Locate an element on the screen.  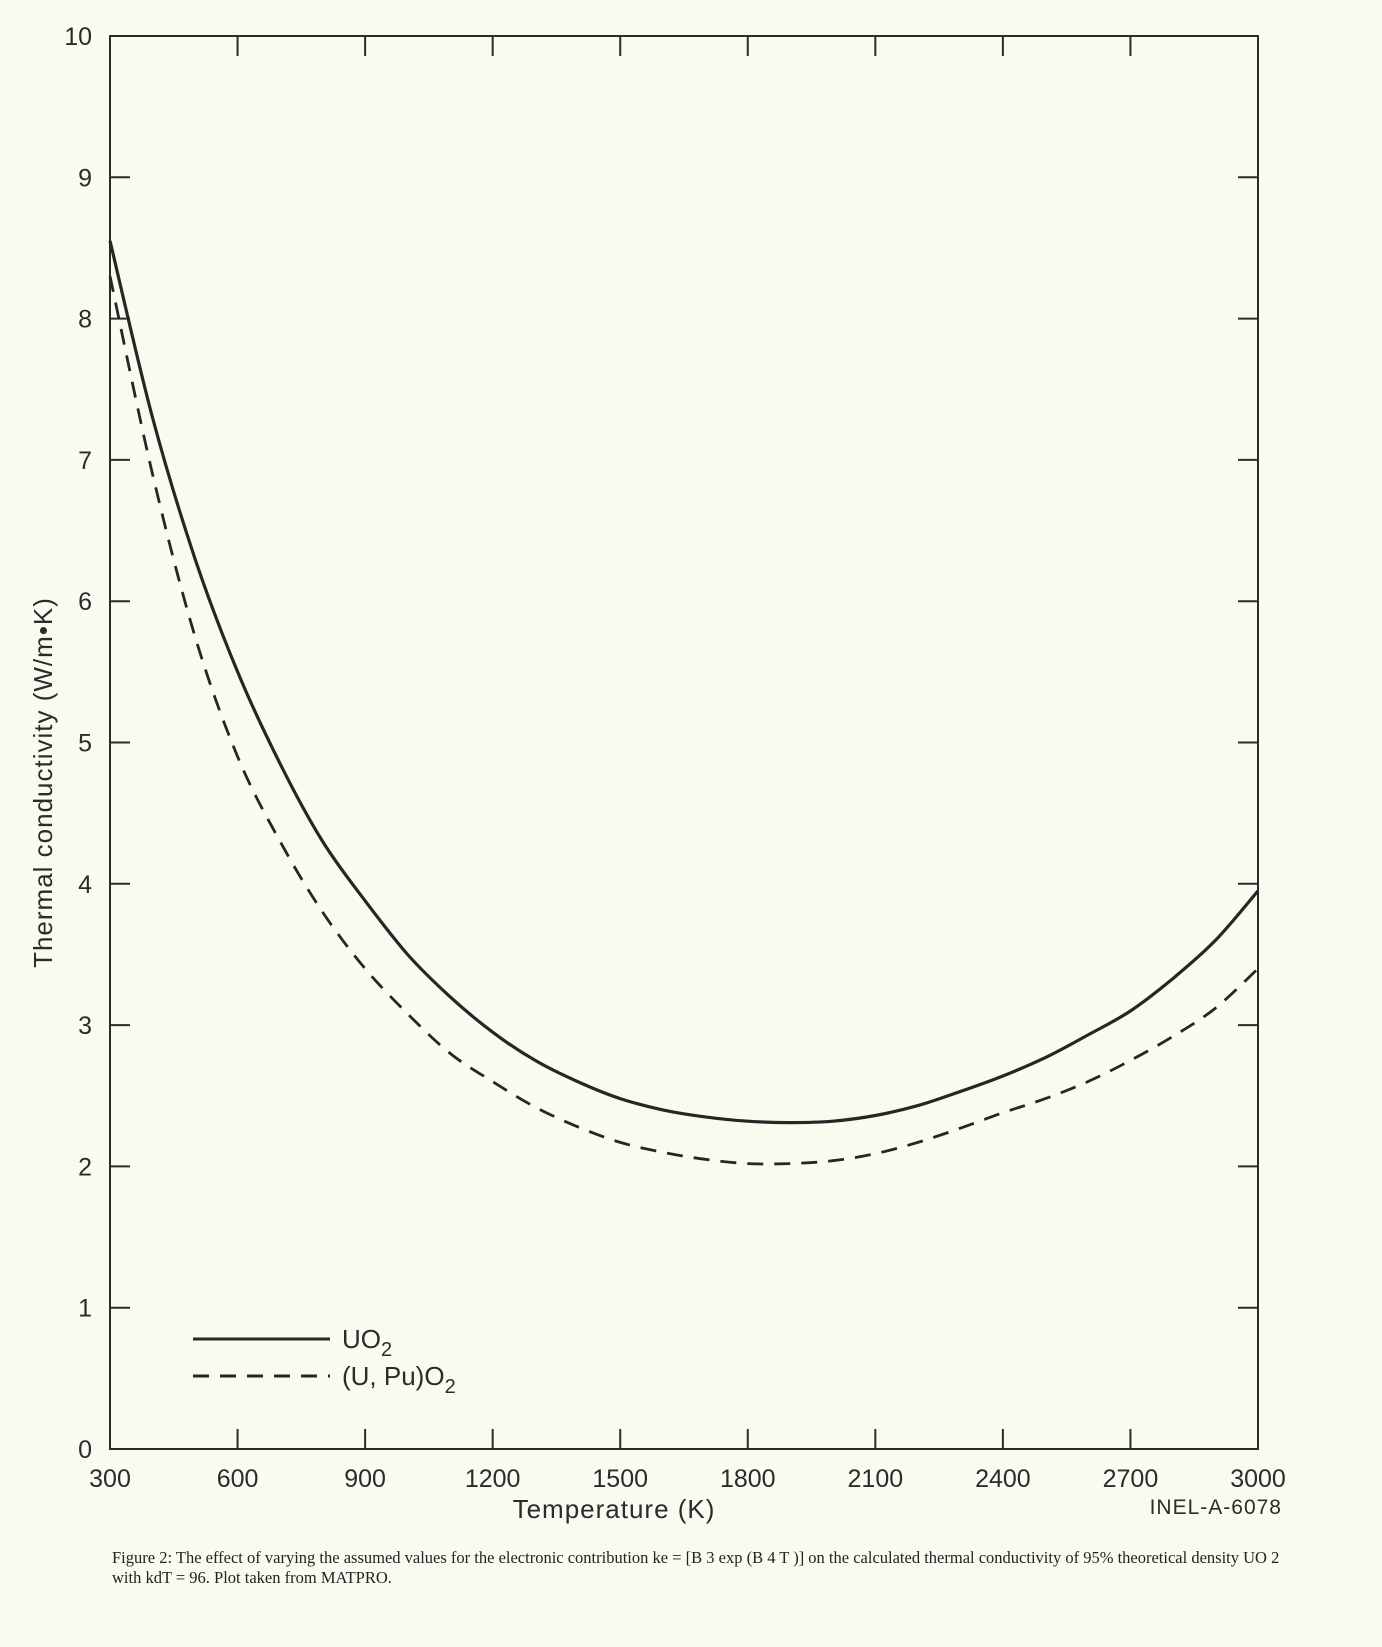
y-tick-label: 4 is located at coordinates (85, 885).